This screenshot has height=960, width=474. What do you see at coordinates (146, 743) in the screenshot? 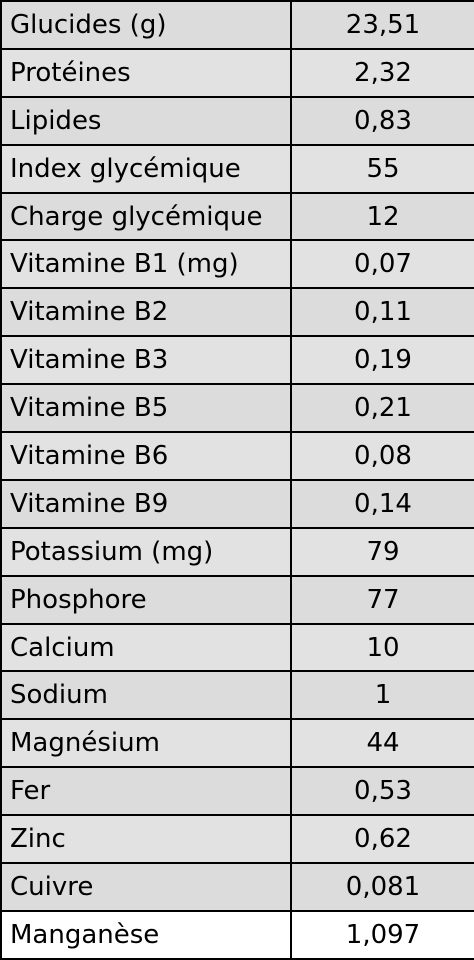
I see `nutrient-name-cell: Magnésium` at bounding box center [146, 743].